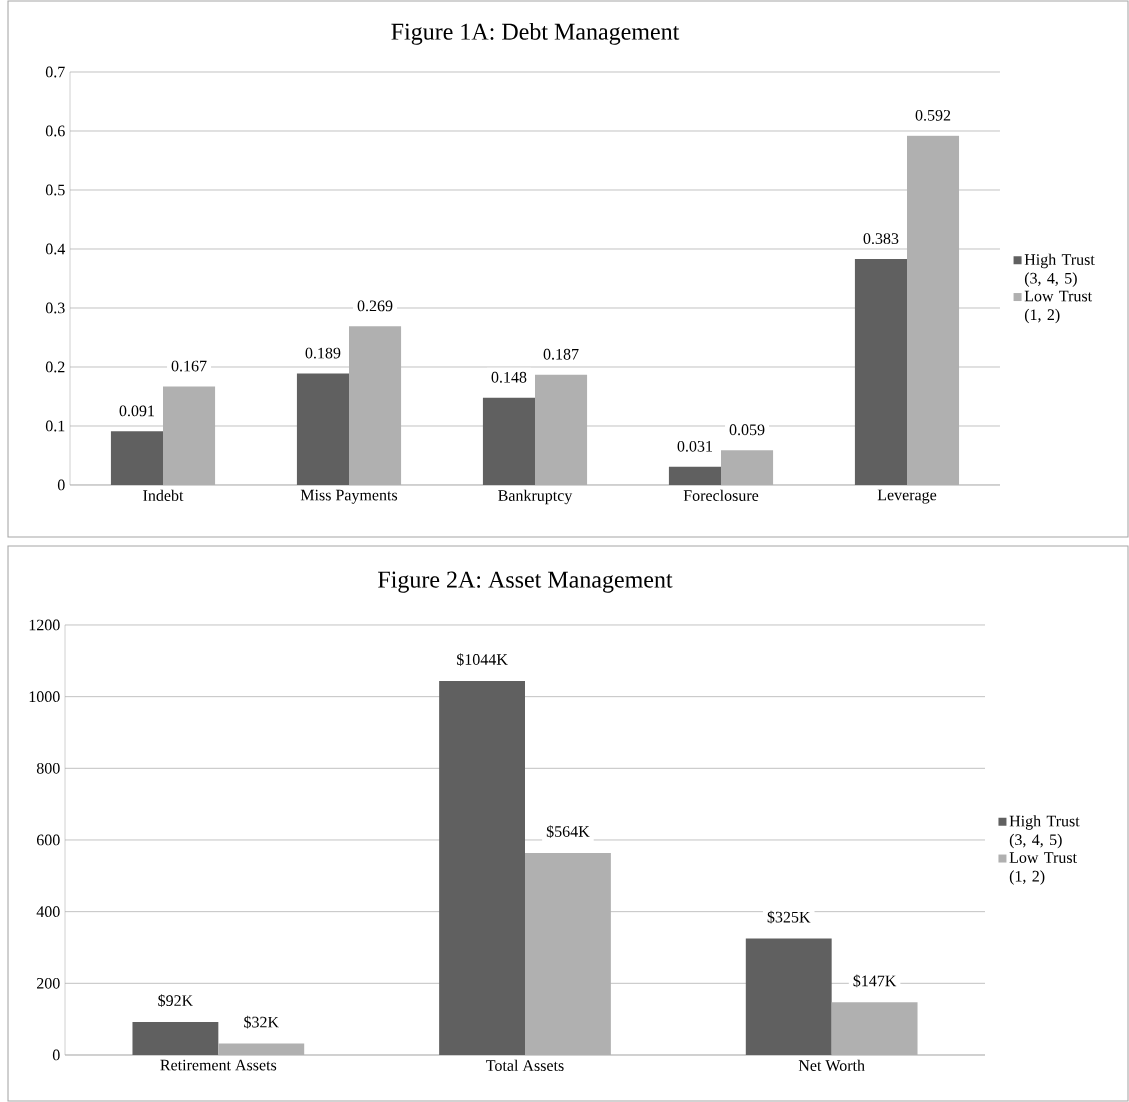 The width and height of the screenshot is (1129, 1102). Describe the element at coordinates (48, 840) in the screenshot. I see `y-tick-label: 600` at that location.